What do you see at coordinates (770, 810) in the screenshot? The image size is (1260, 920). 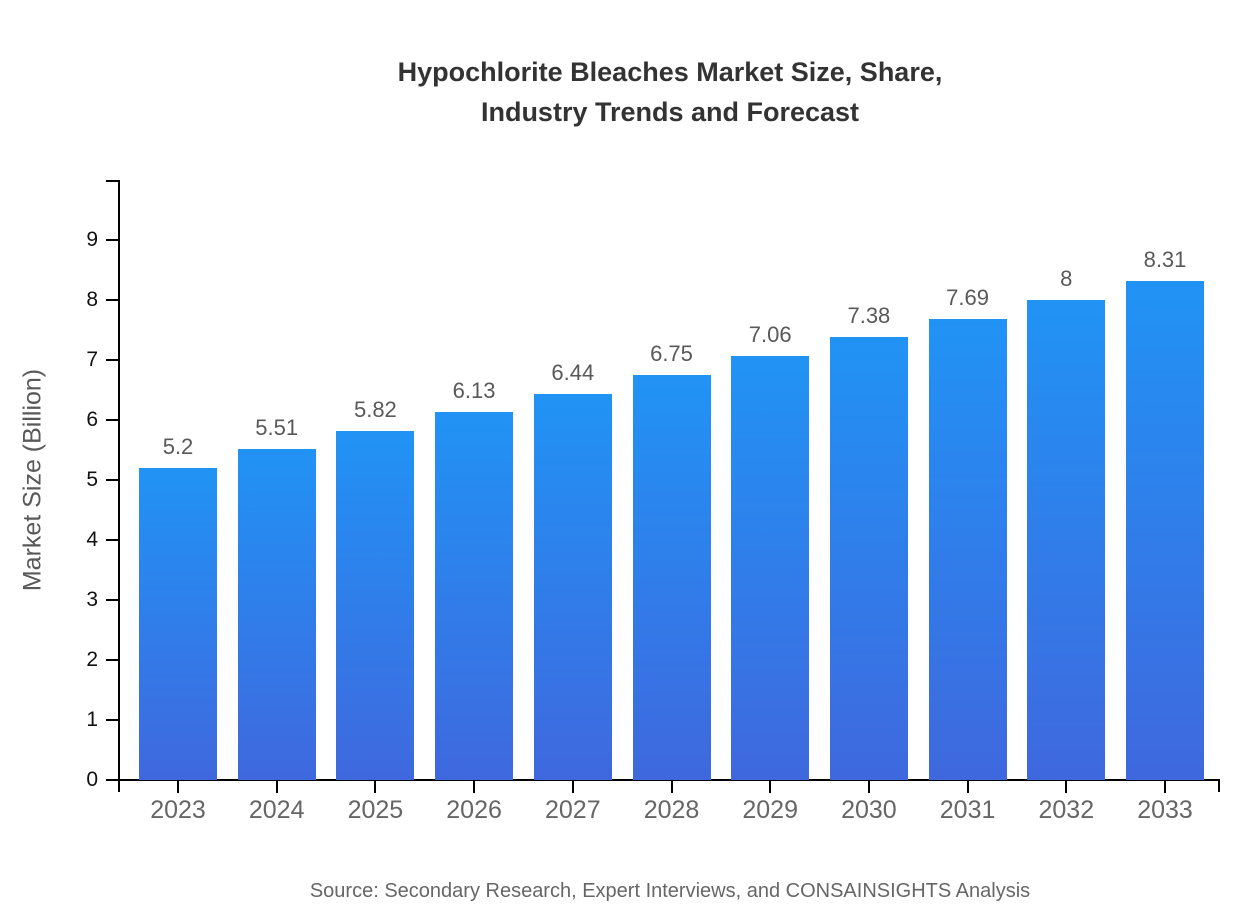 I see `x-axis-tick-label-2029: 2029` at bounding box center [770, 810].